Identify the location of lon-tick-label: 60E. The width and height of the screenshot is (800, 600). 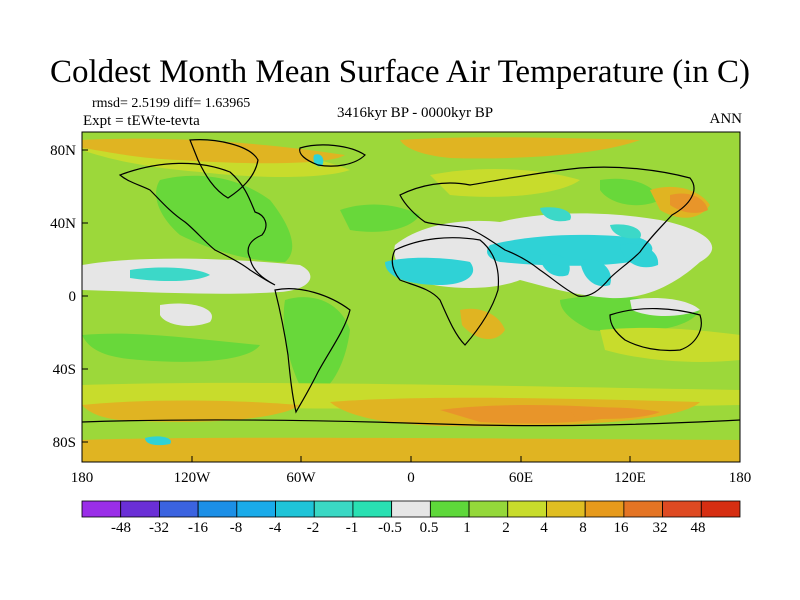
(521, 478).